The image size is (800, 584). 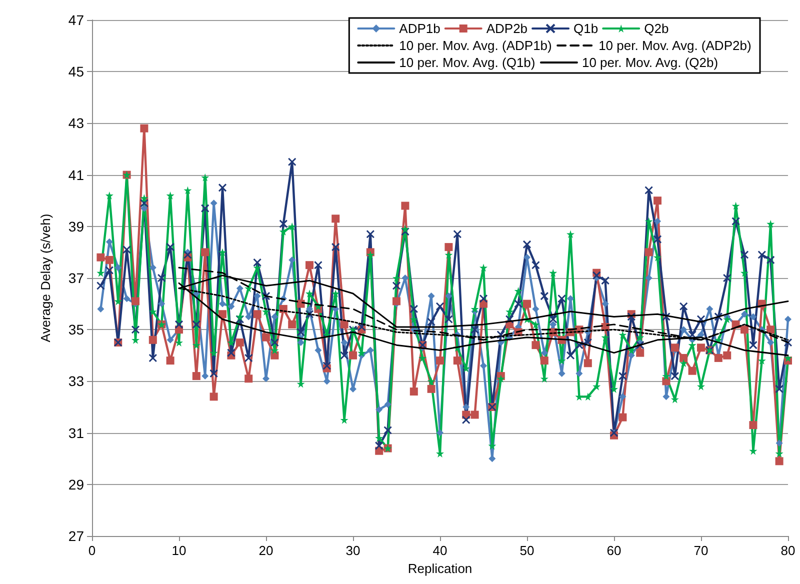 What do you see at coordinates (527, 550) in the screenshot?
I see `x-tick-label: 50` at bounding box center [527, 550].